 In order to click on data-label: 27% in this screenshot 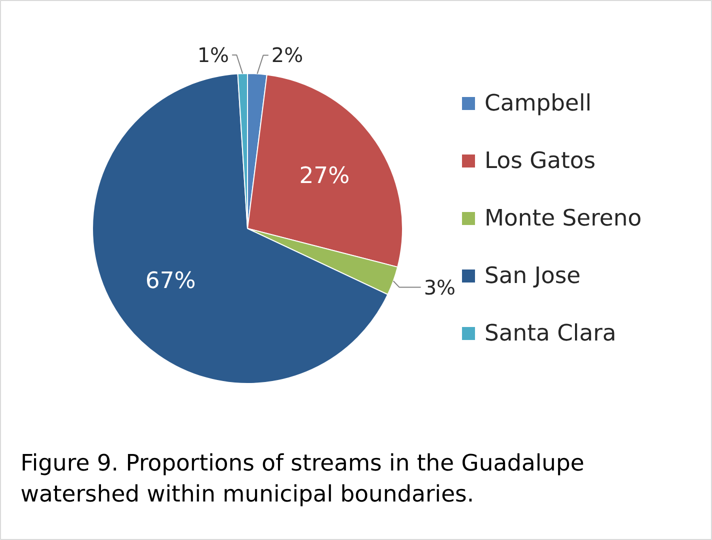, I will do `click(324, 176)`.